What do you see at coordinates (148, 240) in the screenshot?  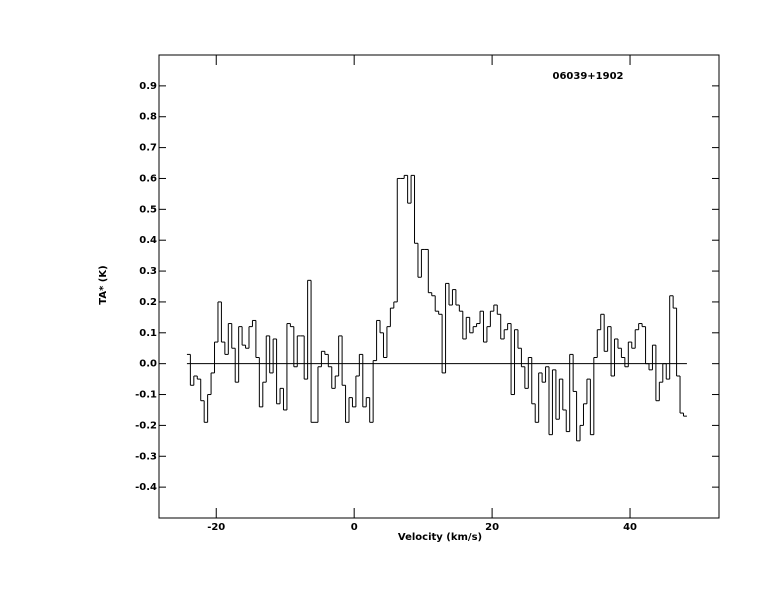 I see `y-tick-label: 0.4` at bounding box center [148, 240].